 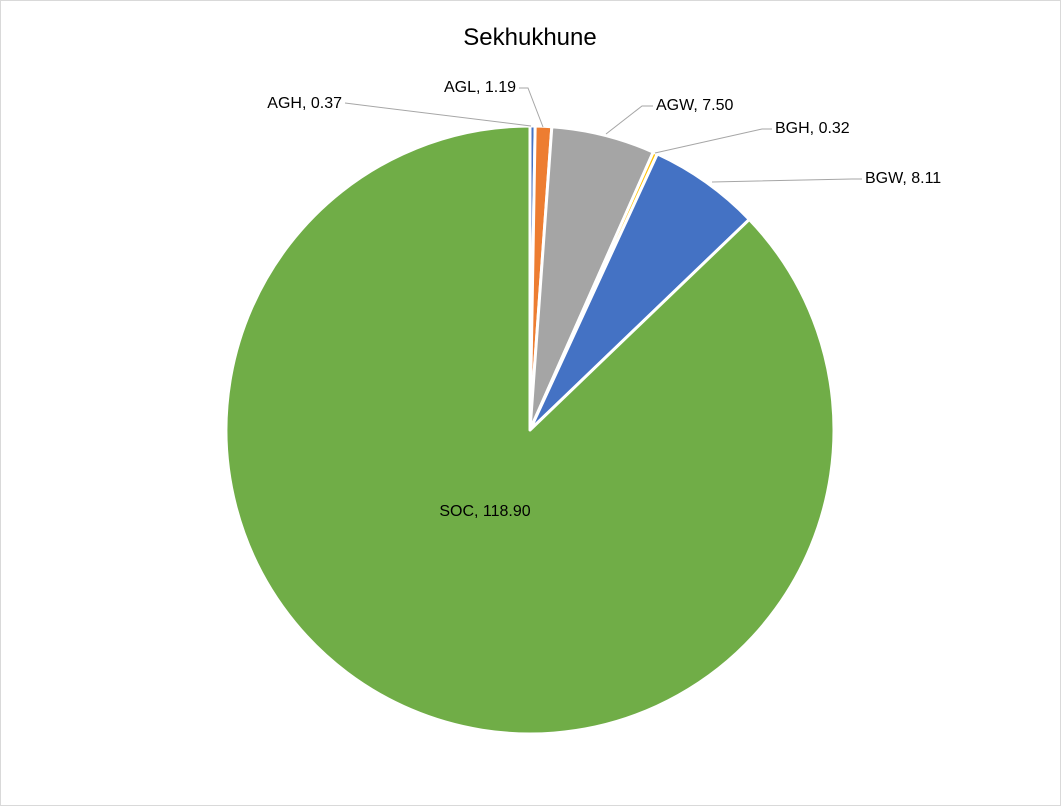 I want to click on data-label-bgh: BGH, 0.32, so click(x=812, y=128).